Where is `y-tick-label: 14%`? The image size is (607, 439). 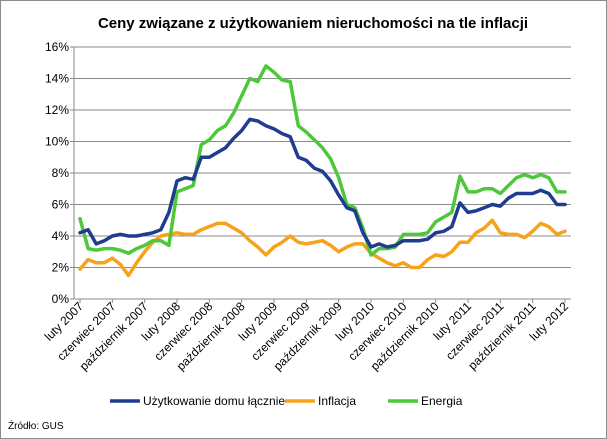
y-tick-label: 14% is located at coordinates (57, 79).